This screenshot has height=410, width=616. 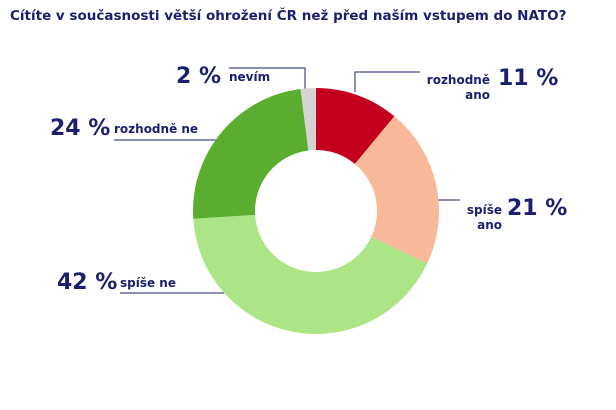 I want to click on category-label: spíše ano, so click(x=484, y=217).